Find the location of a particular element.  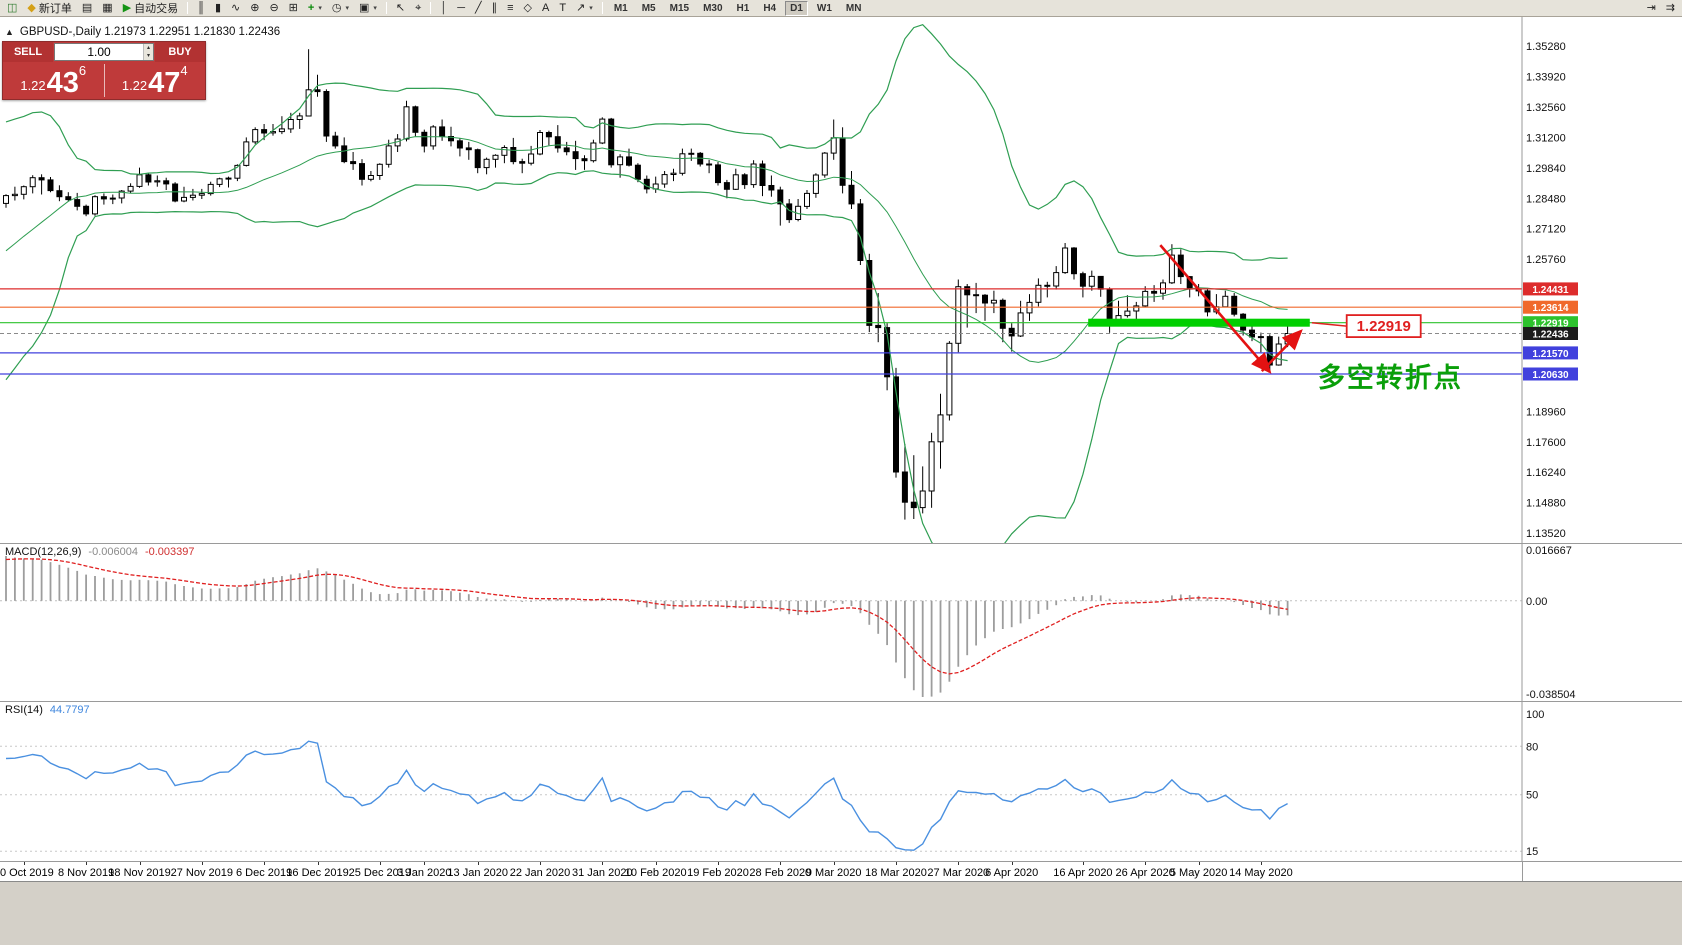

templates-icon: ▣ is located at coordinates (364, 7).